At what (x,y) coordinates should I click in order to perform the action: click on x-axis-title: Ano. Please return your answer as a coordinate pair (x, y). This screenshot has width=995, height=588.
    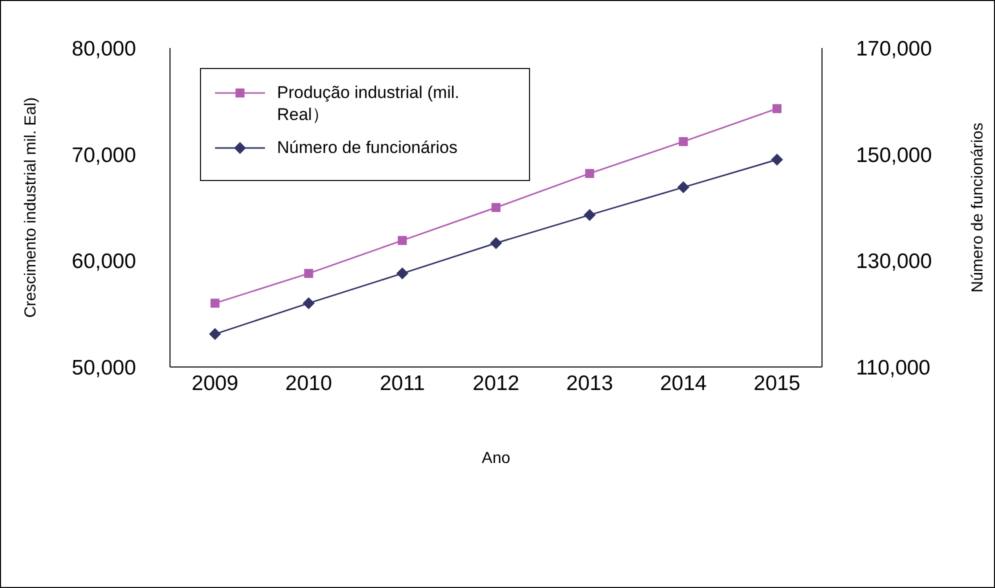
    Looking at the image, I should click on (496, 458).